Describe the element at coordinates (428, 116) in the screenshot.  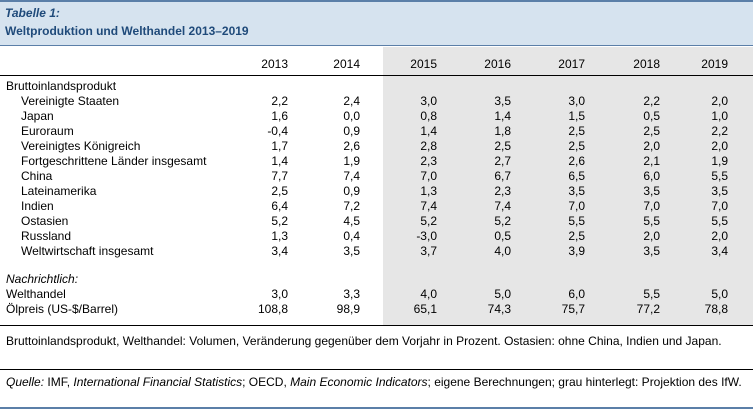
I see `value-cell: 0,8` at that location.